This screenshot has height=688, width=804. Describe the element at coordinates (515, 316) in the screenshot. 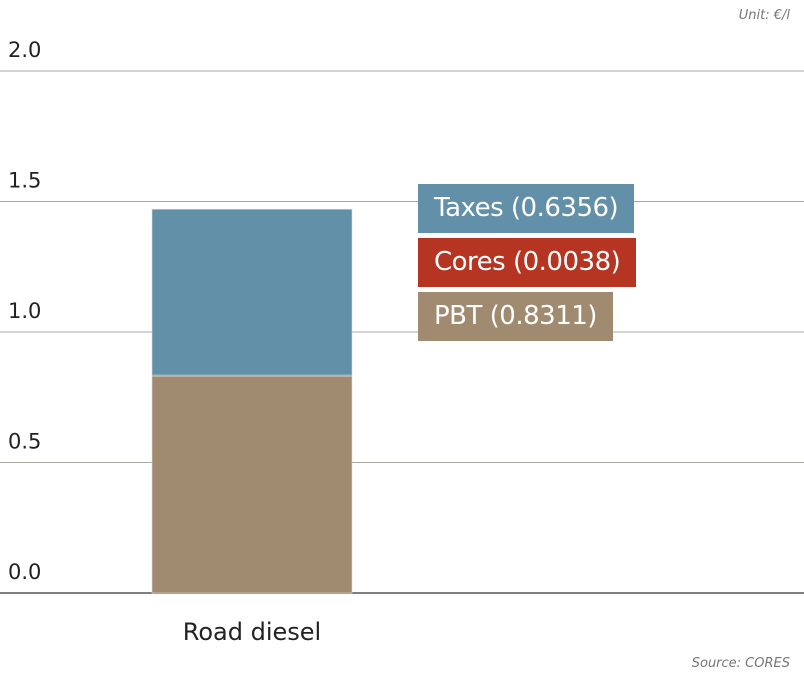

I see `legend-pbt: PBT (0.8311)` at that location.